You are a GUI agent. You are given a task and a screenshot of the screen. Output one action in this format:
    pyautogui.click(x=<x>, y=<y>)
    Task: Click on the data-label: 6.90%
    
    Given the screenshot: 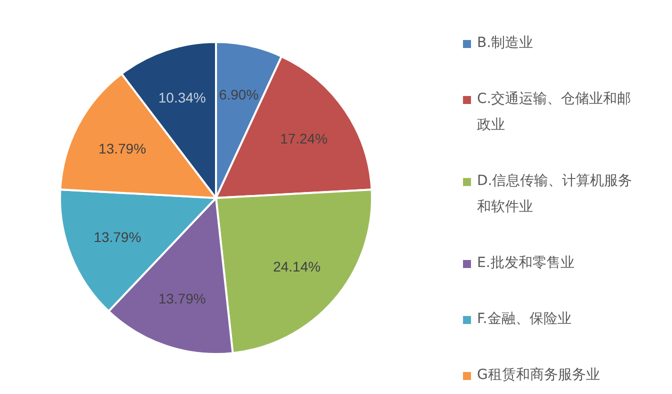 What is the action you would take?
    pyautogui.click(x=238, y=94)
    